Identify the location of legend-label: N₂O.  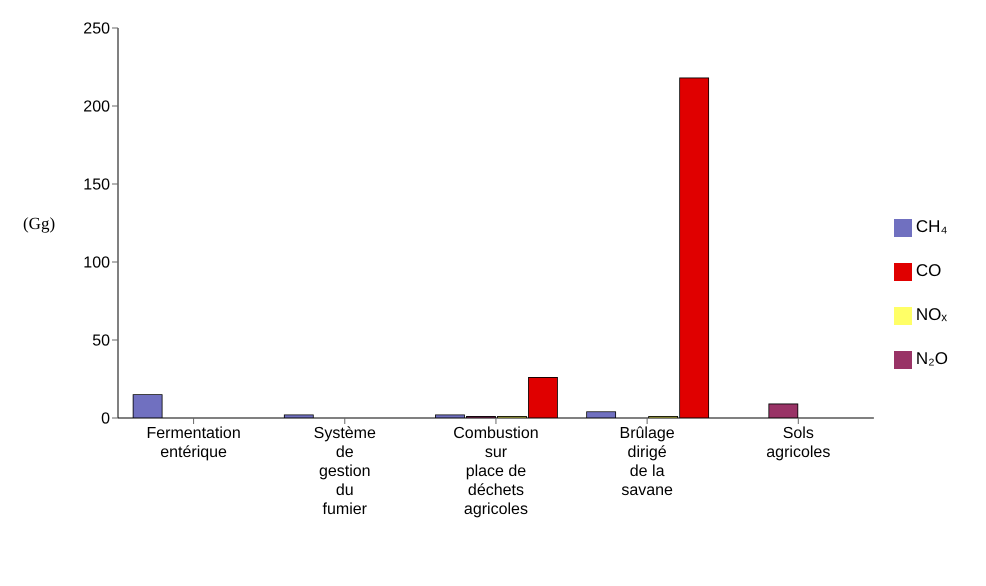
(932, 358).